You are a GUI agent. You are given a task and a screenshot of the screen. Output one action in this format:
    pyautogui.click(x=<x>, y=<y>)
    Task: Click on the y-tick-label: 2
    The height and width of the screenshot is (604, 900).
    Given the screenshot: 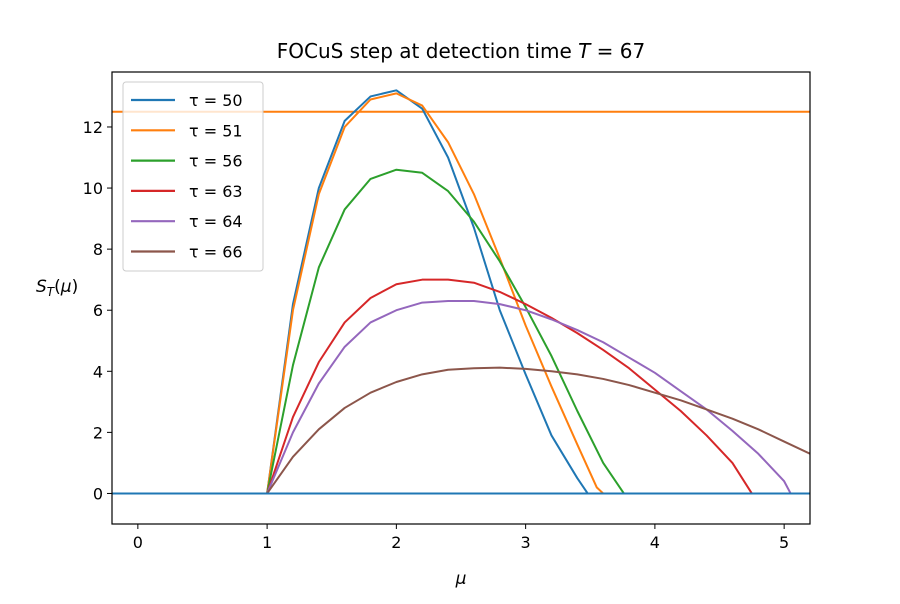 What is the action you would take?
    pyautogui.click(x=98, y=432)
    